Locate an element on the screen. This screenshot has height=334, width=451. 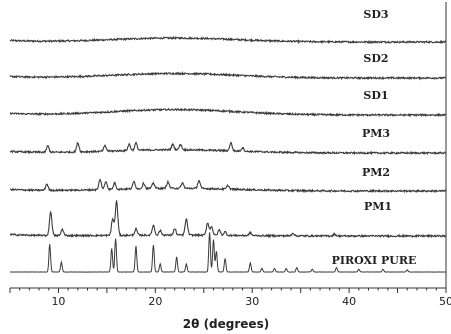
series-label: SD1 is located at coordinates (375, 95).